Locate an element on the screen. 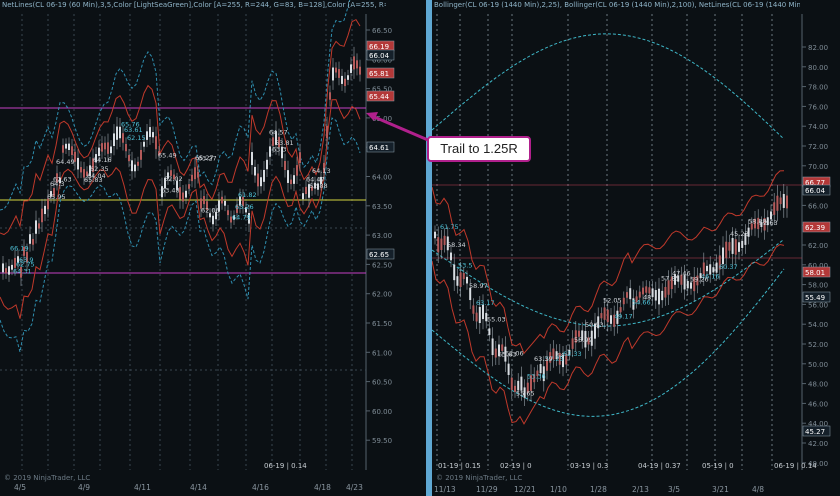 The height and width of the screenshot is (496, 840). price-annotation: 63.81 is located at coordinates (284, 143).